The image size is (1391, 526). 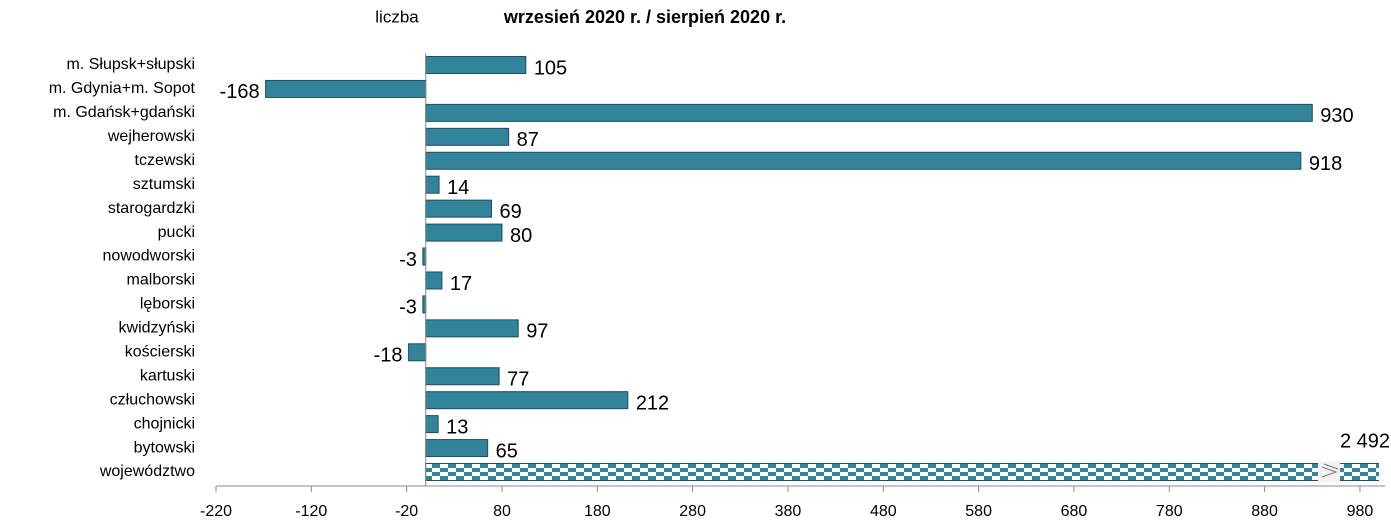 I want to click on value-label: 80, so click(x=521, y=236).